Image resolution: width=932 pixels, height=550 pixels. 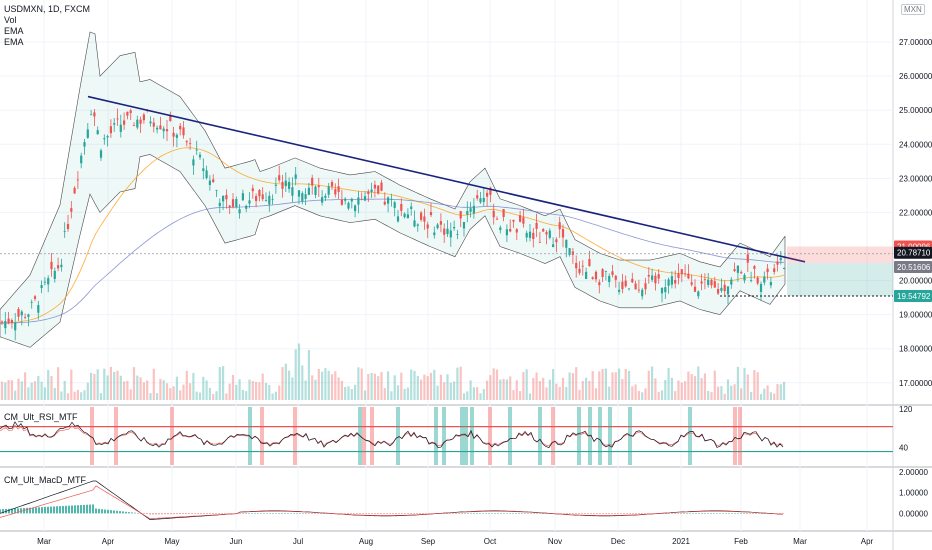 I want to click on indicator-vol: Vol, so click(x=10, y=20).